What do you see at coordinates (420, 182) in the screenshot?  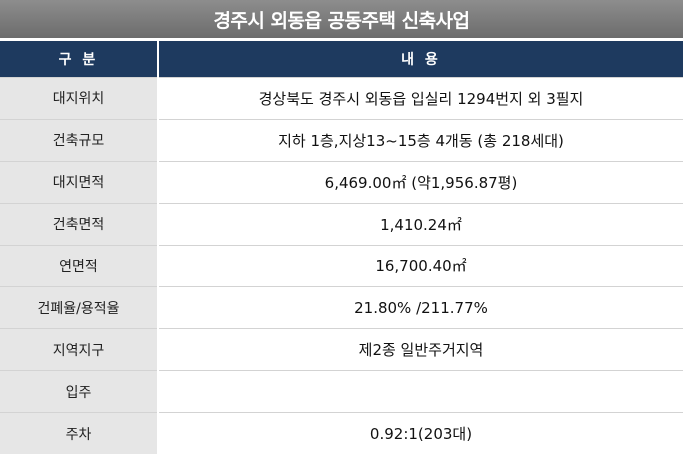 I see `row-value: 6,469.00㎡ (약1,956.87평)` at bounding box center [420, 182].